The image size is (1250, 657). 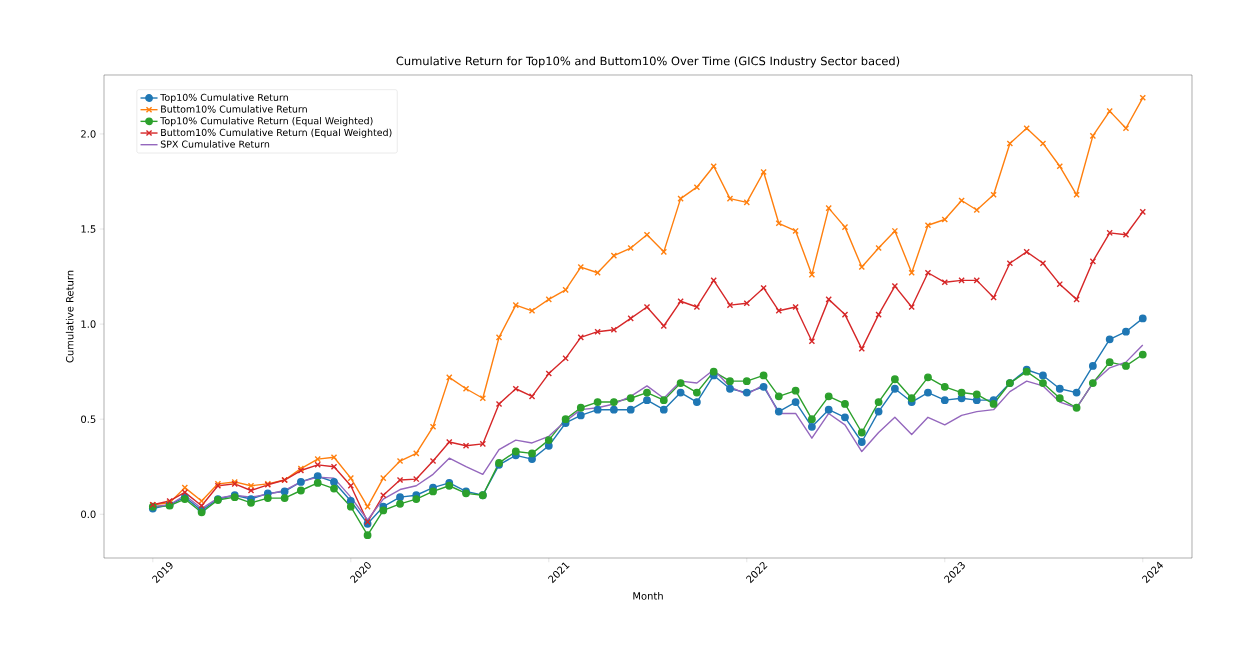 What do you see at coordinates (224, 98) in the screenshot?
I see `legend-label: Top10% Cumulative Return` at bounding box center [224, 98].